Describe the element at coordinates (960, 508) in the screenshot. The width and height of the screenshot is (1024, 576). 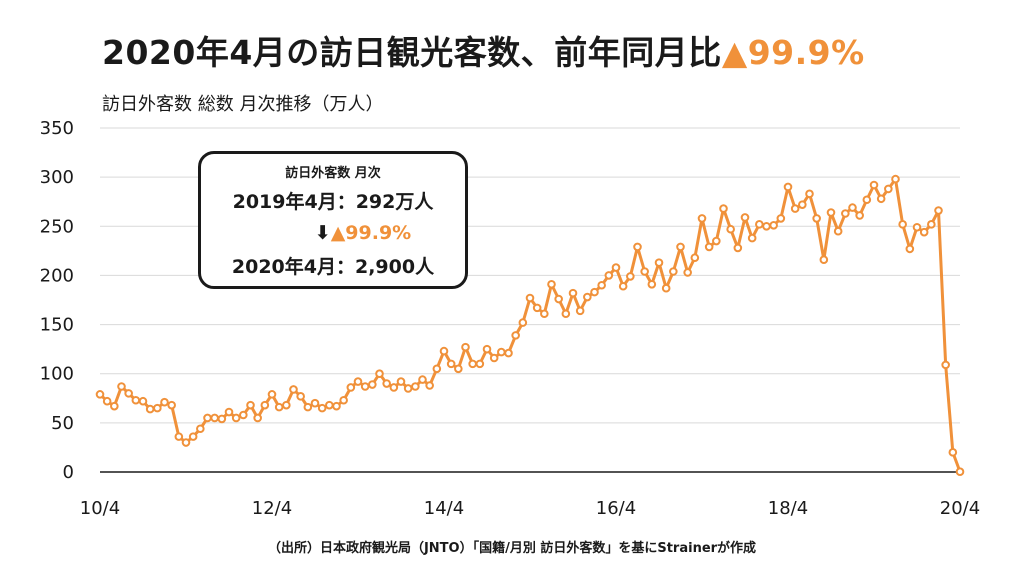
I see `x-tick-label: 20/4` at that location.